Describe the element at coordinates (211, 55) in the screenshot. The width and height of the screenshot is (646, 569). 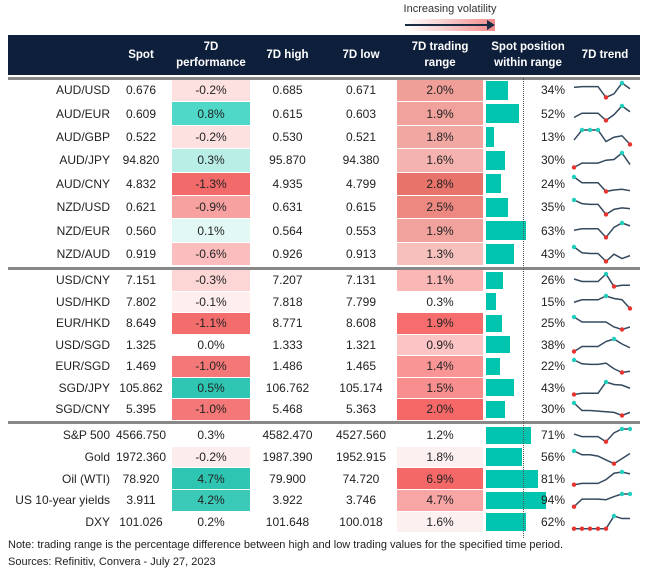
I see `header-perf: 7D performance` at that location.